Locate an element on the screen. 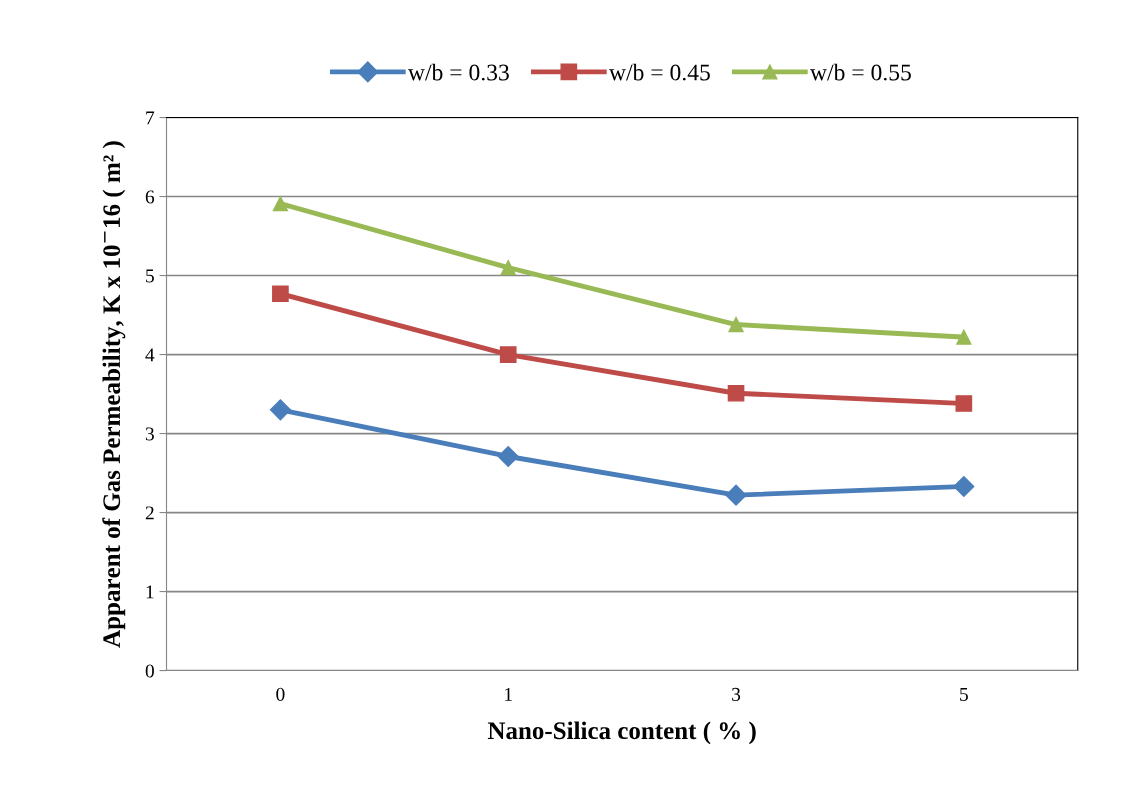 This screenshot has height=805, width=1125. y-tick-label: 6 is located at coordinates (150, 197).